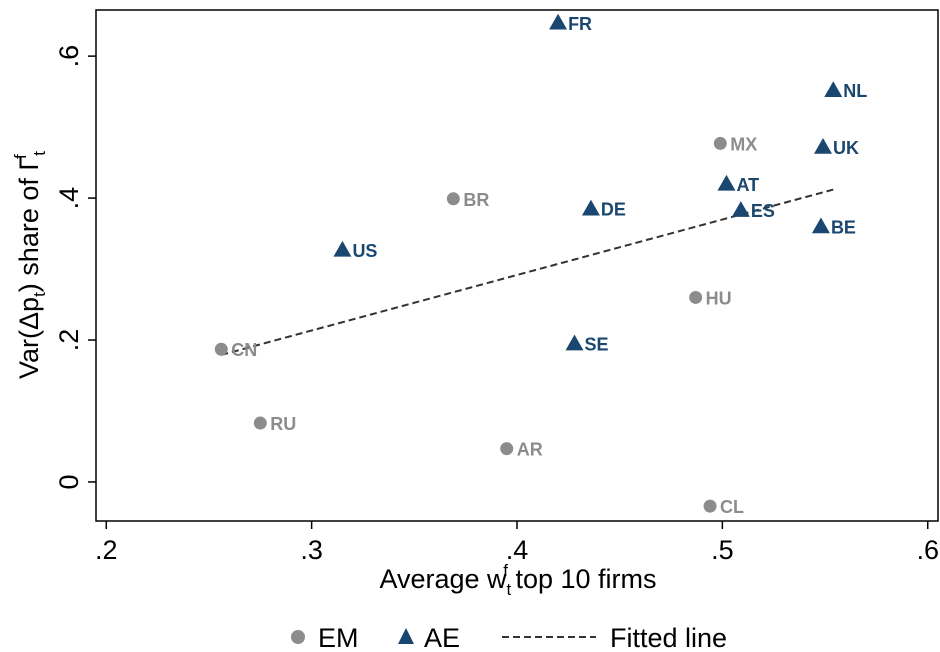  I want to click on point-label: US, so click(364, 251).